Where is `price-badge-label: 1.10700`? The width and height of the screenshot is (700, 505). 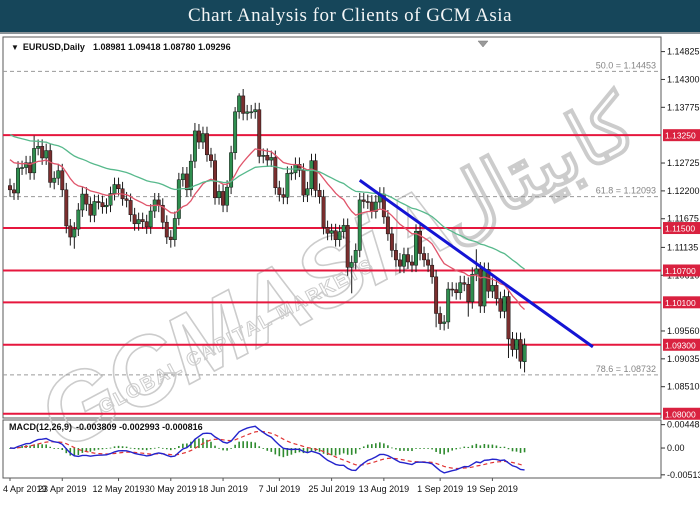
price-badge-label: 1.10700 is located at coordinates (680, 271).